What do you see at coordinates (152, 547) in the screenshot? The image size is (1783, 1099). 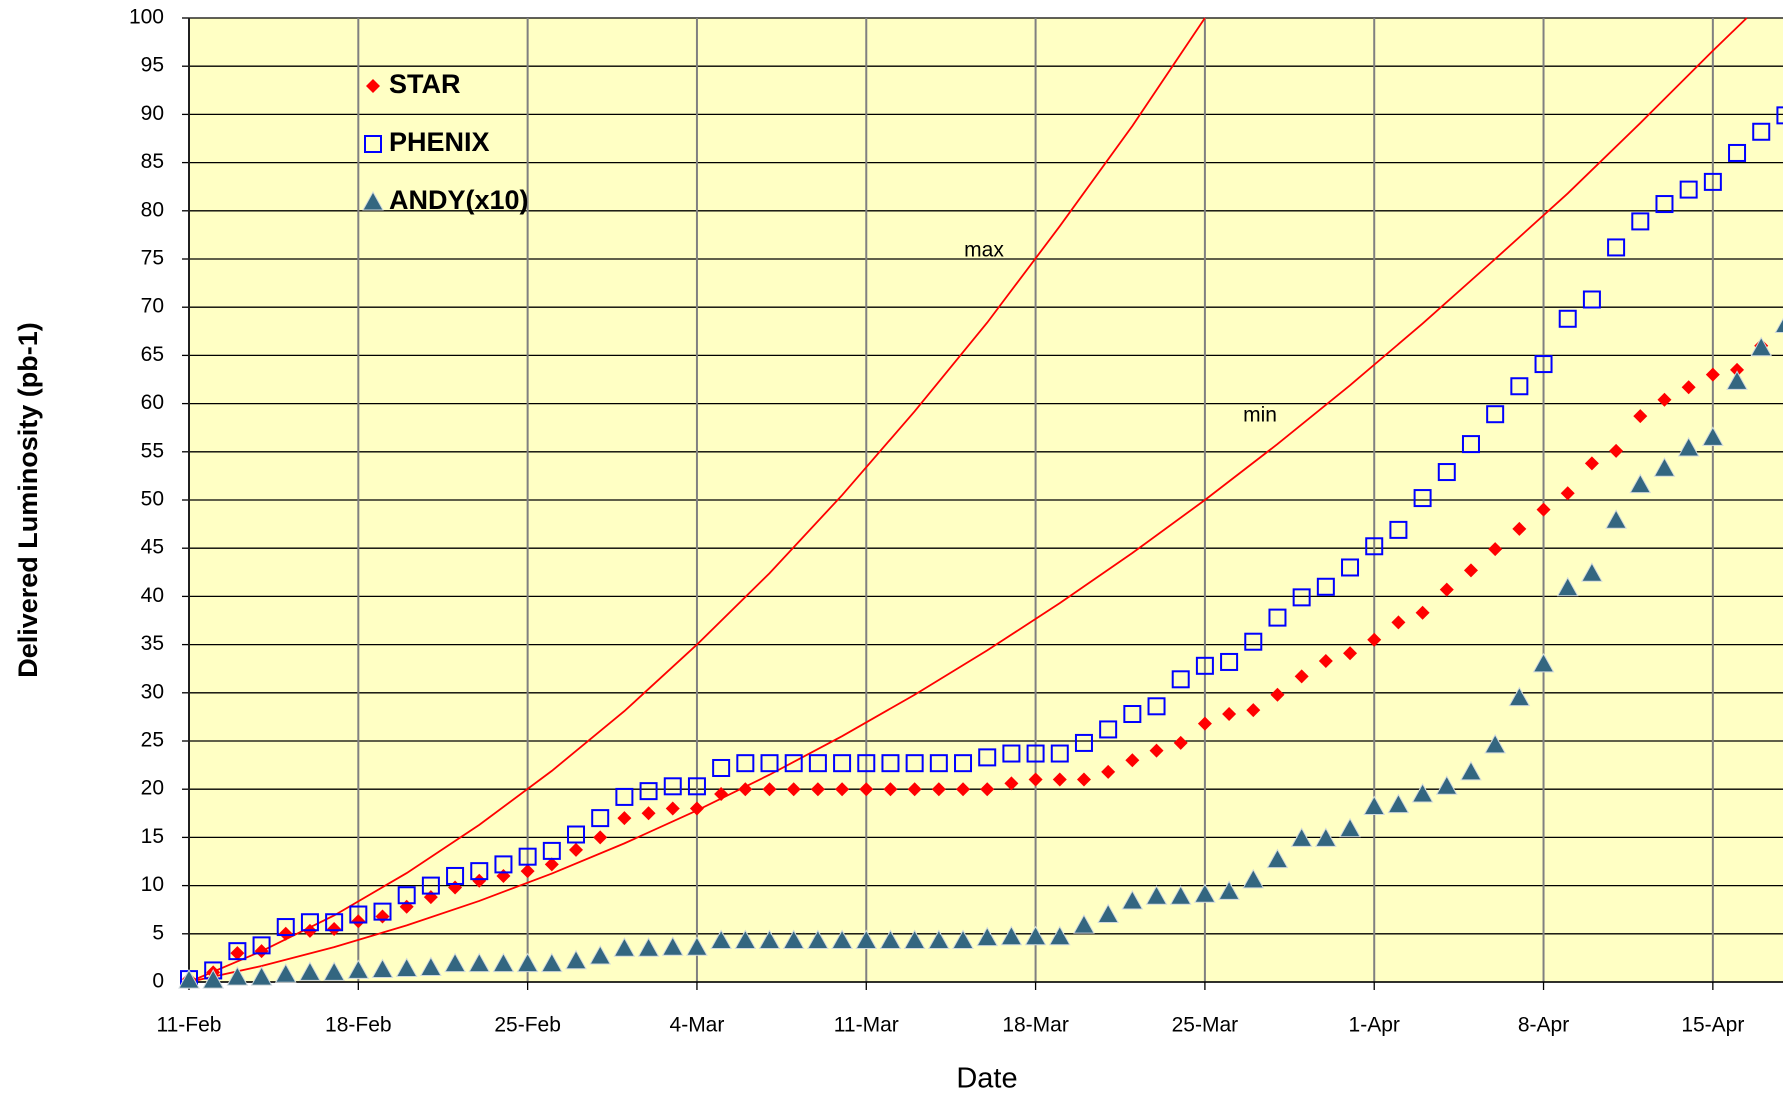 I see `y-tick-label: 45` at bounding box center [152, 547].